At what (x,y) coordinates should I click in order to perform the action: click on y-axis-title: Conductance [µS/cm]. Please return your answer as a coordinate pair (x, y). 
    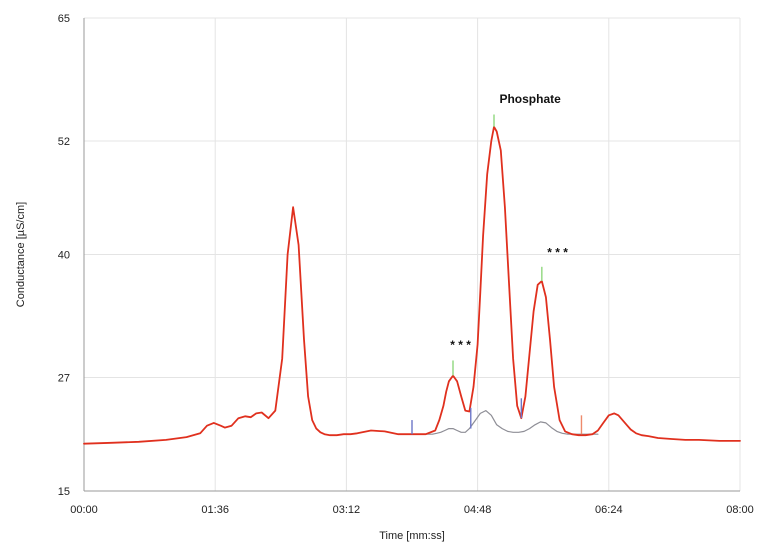
    Looking at the image, I should click on (21, 254).